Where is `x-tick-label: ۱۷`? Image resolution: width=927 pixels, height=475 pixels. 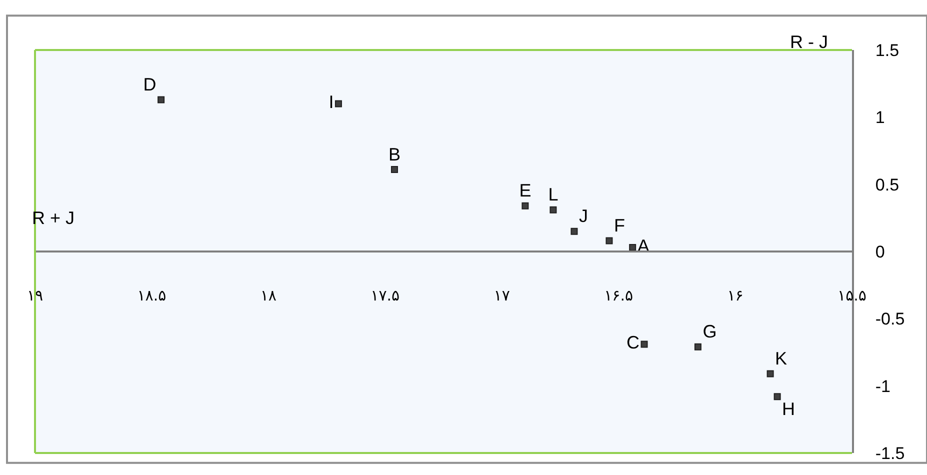 x-tick-label: ۱۷ is located at coordinates (502, 295).